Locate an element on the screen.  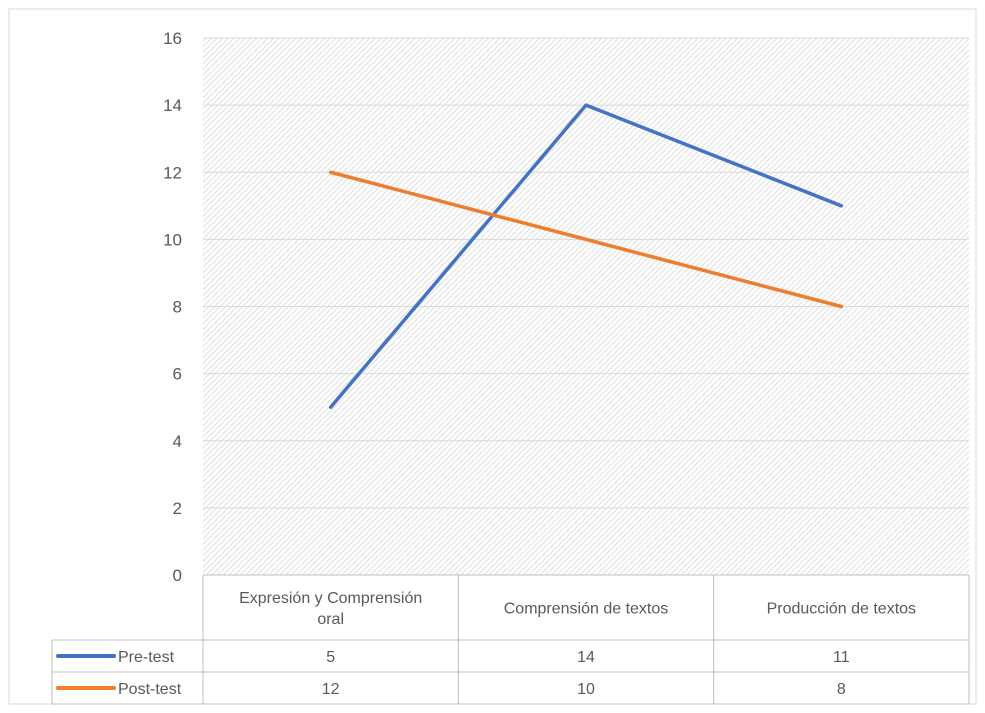
table-cell-value: 10 is located at coordinates (586, 689).